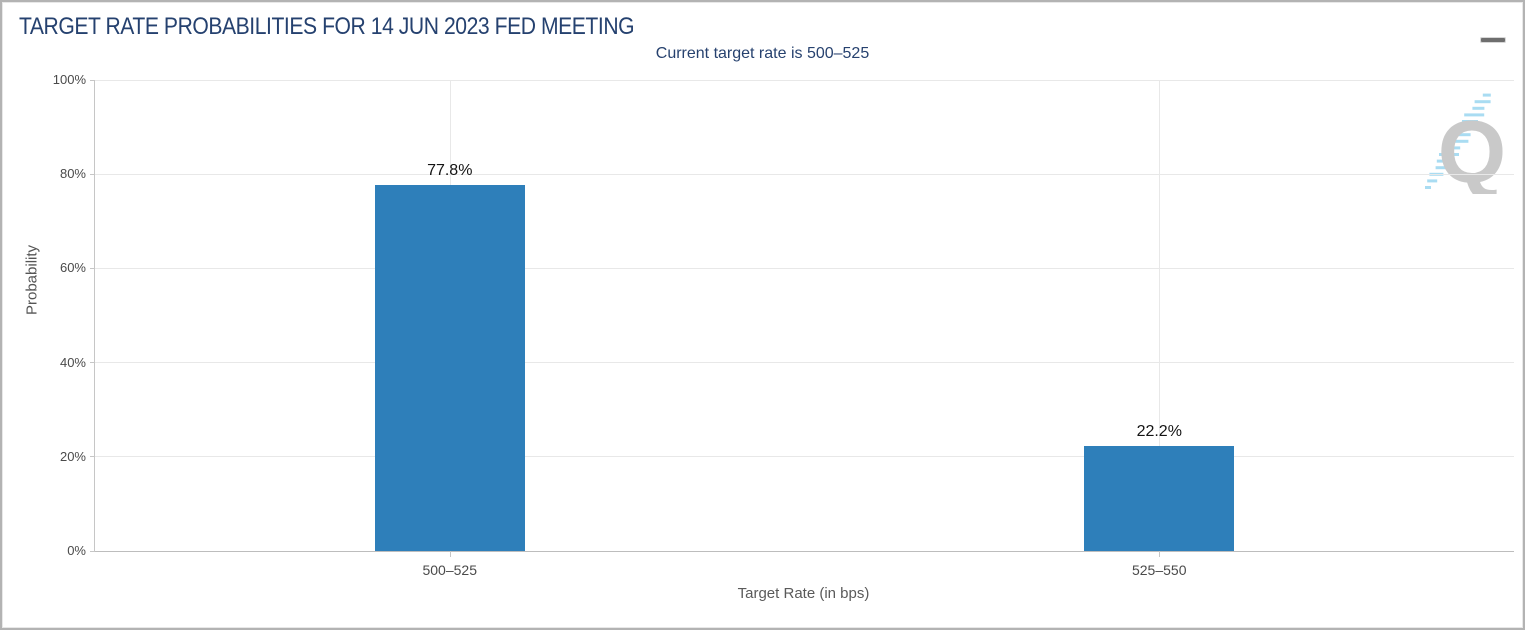 The width and height of the screenshot is (1525, 630). What do you see at coordinates (1160, 315) in the screenshot?
I see `x-gridline` at bounding box center [1160, 315].